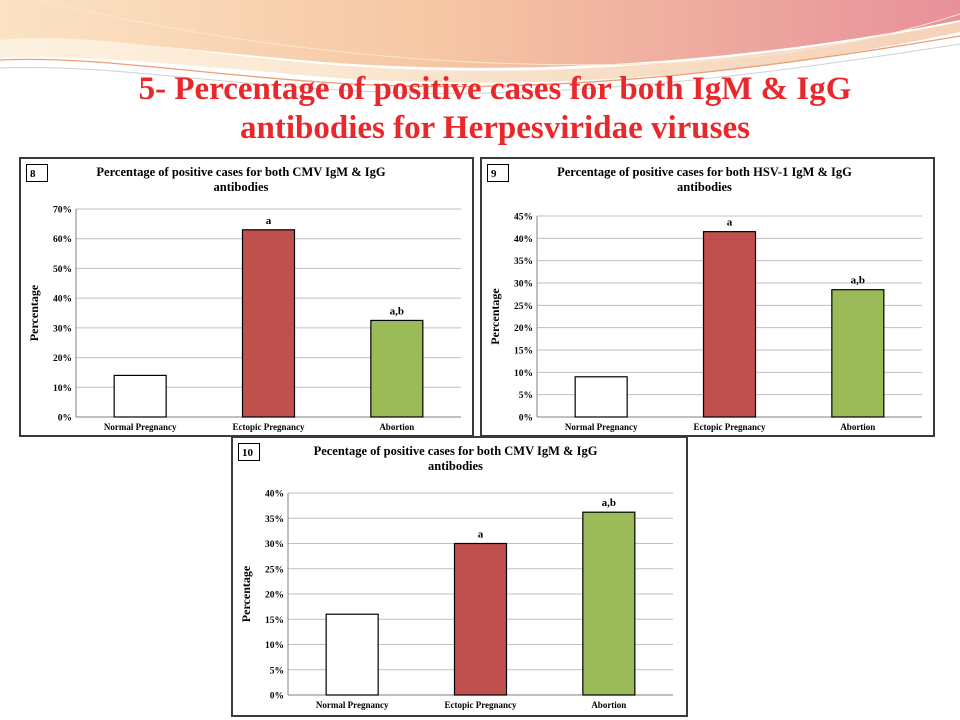  What do you see at coordinates (62, 240) in the screenshot?
I see `y-tick-label: 60%` at bounding box center [62, 240].